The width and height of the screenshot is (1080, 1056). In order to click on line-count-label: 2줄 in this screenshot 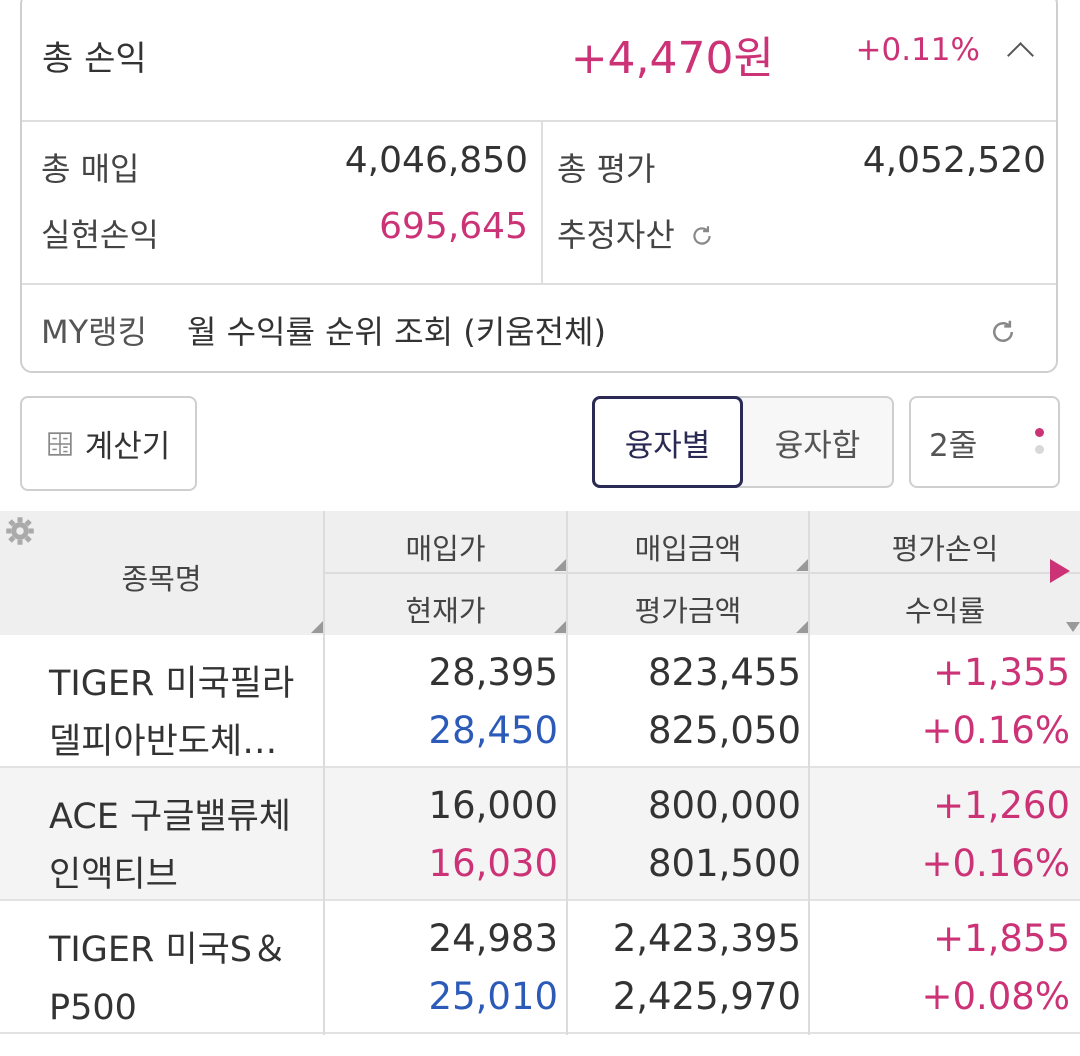, I will do `click(953, 445)`.